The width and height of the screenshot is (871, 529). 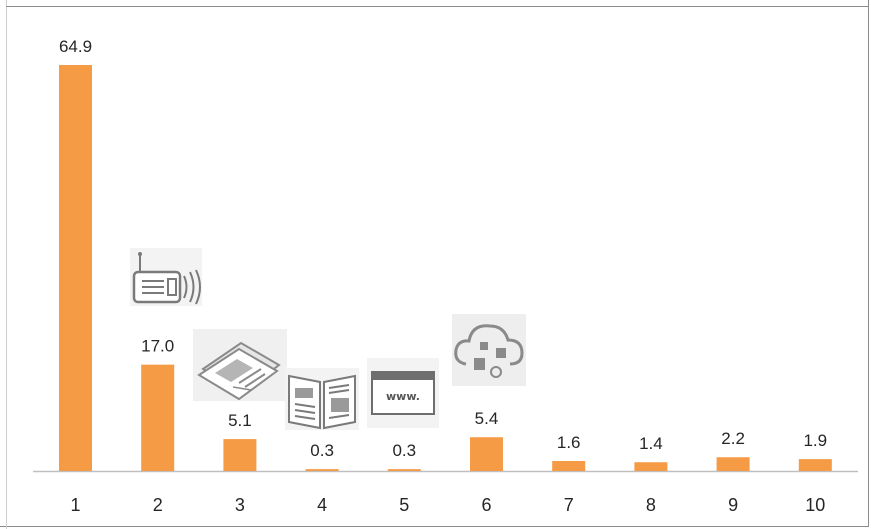 What do you see at coordinates (489, 350) in the screenshot?
I see `social-media-cloud-icon` at bounding box center [489, 350].